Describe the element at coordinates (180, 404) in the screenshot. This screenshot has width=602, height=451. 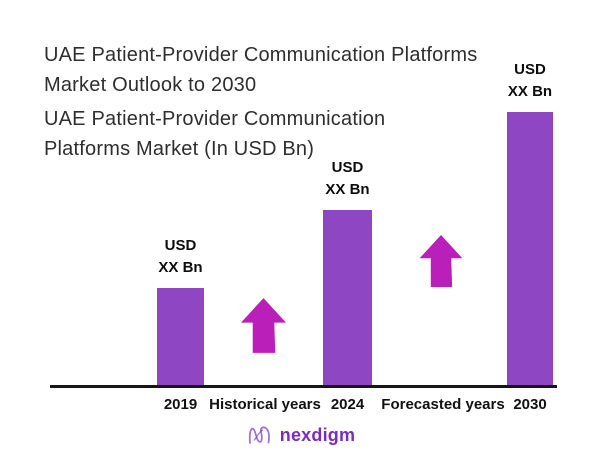
I see `x-tick-label-2019: 2019` at that location.